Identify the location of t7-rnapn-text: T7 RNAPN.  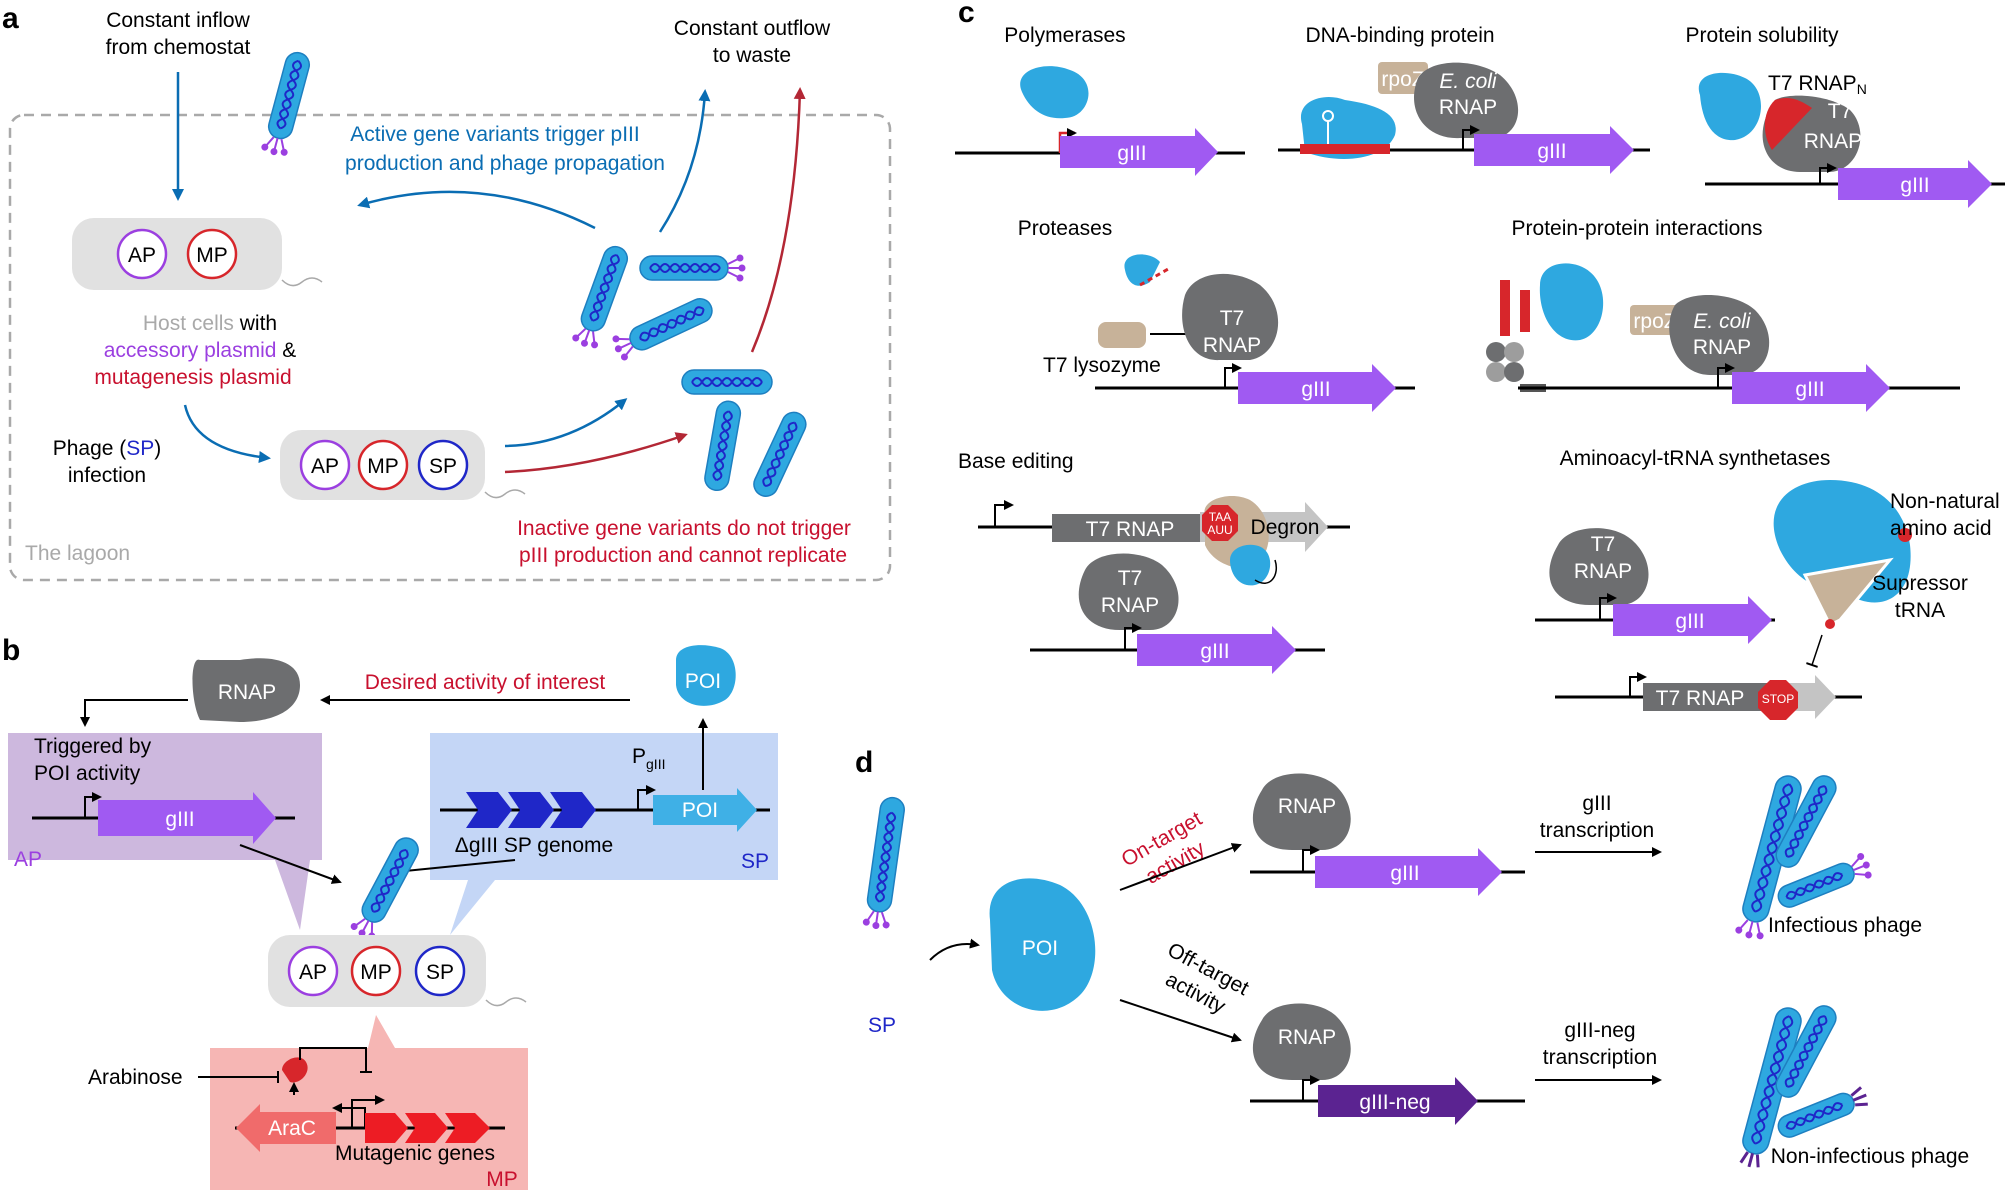
(1817, 84).